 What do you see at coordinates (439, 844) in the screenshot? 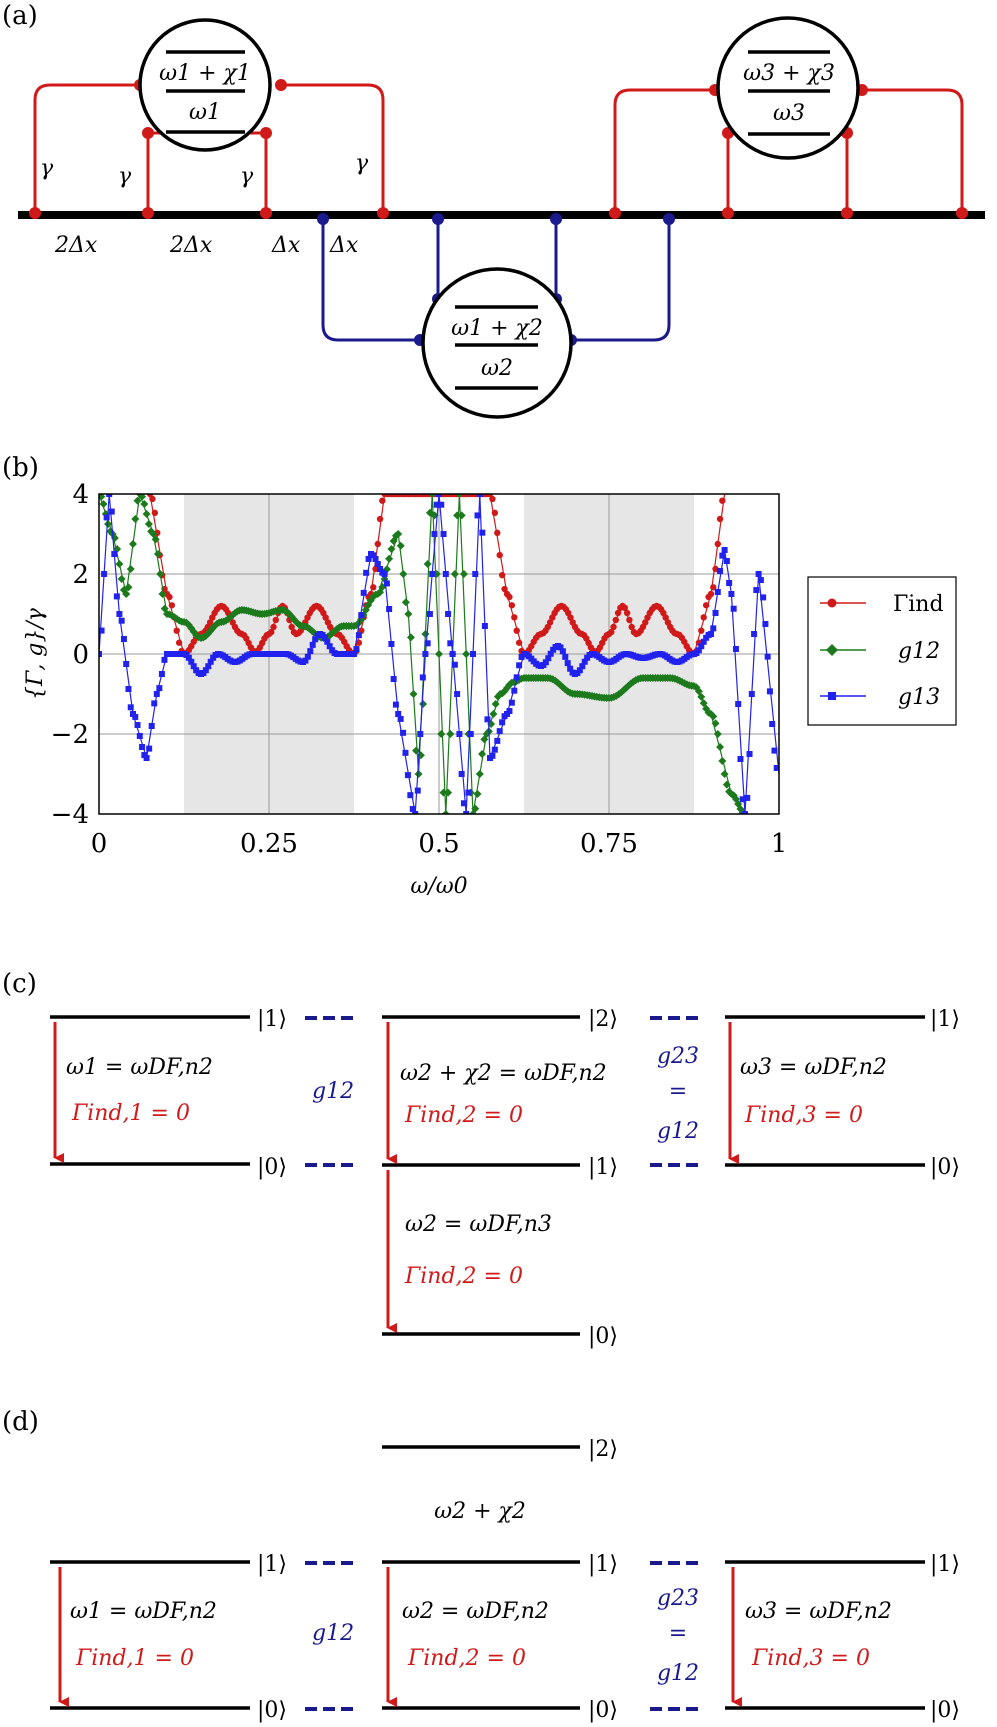
I see `x-tick-labels: 0 0.25 0.5 0.75 1` at bounding box center [439, 844].